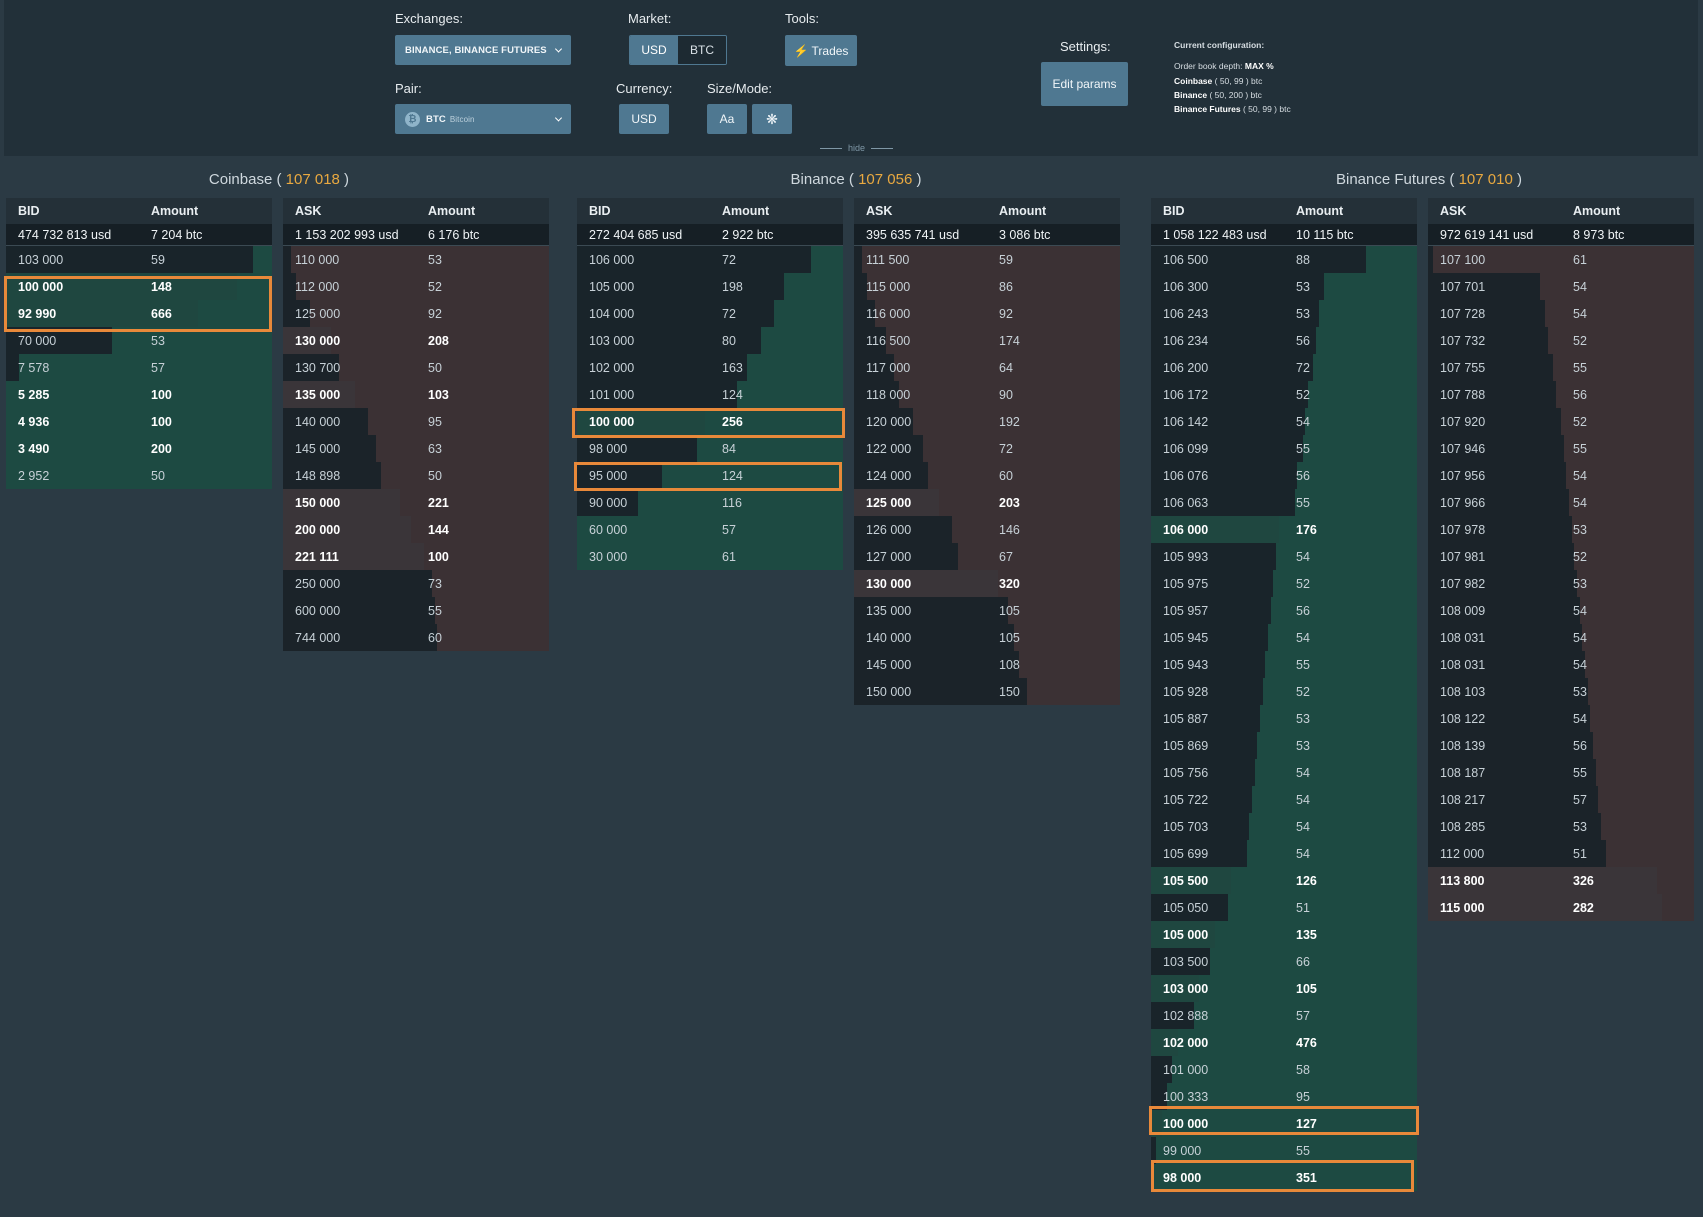  Describe the element at coordinates (416, 637) in the screenshot. I see `order-row: 744 000 60` at that location.